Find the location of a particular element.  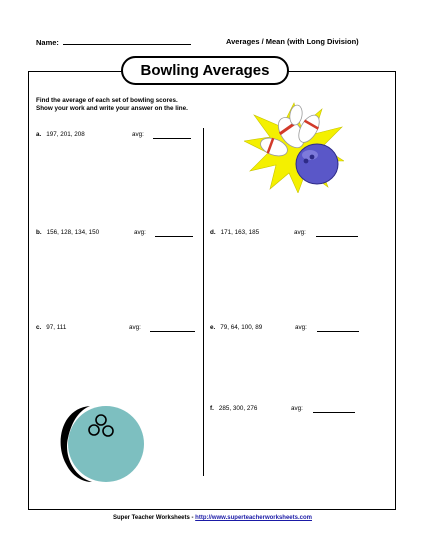

bowling-ball-icon is located at coordinates (102, 444).